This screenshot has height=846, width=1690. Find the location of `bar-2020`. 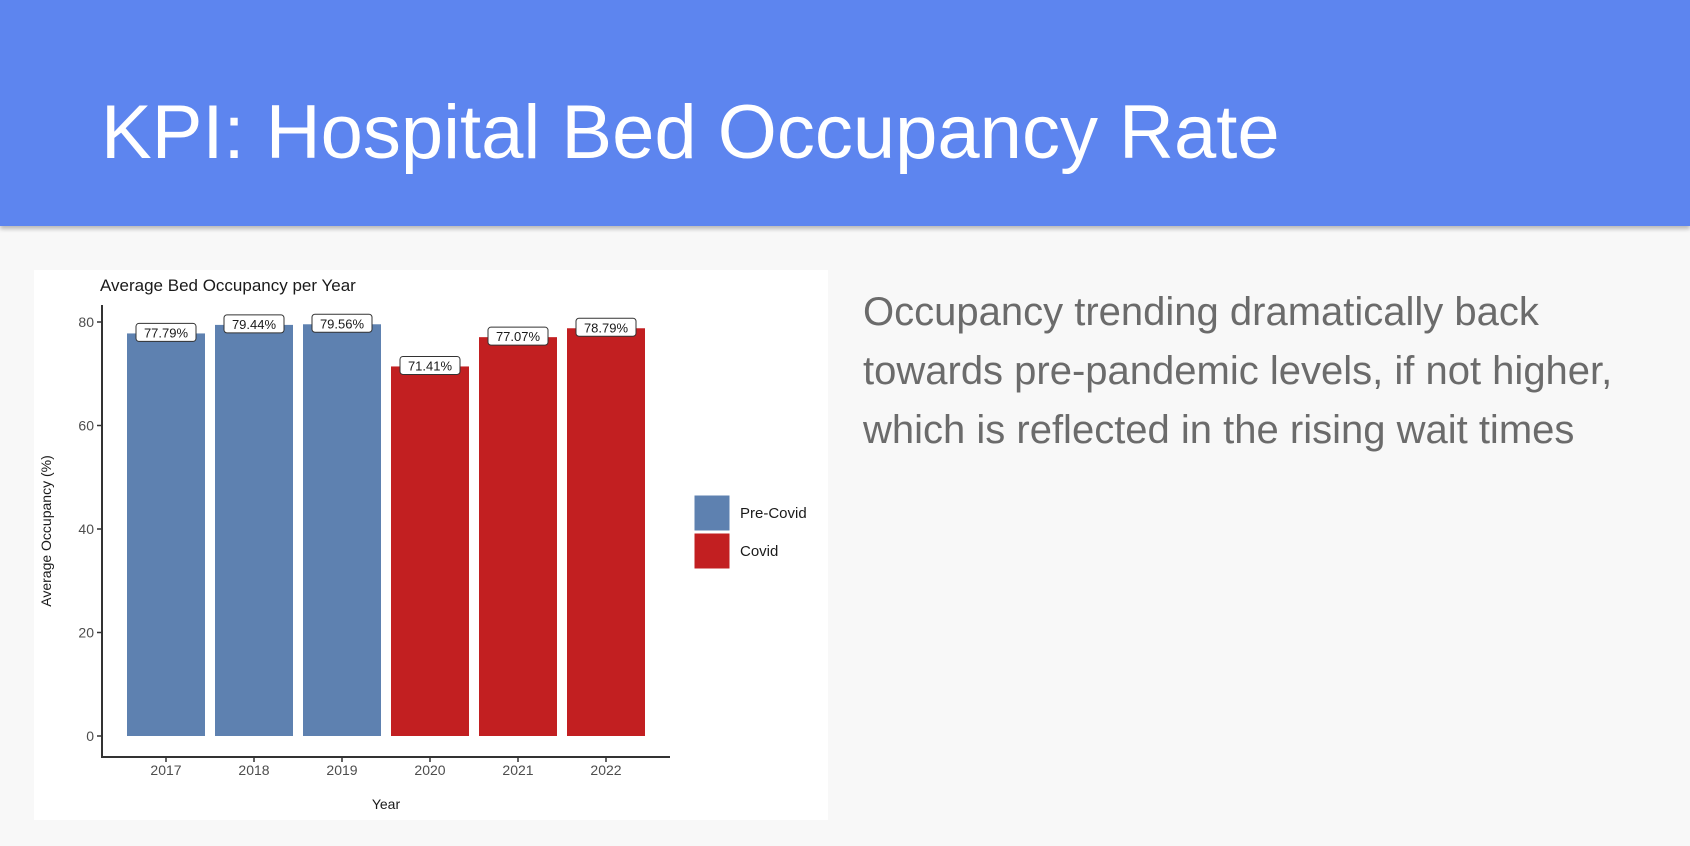

bar-2020 is located at coordinates (430, 551).